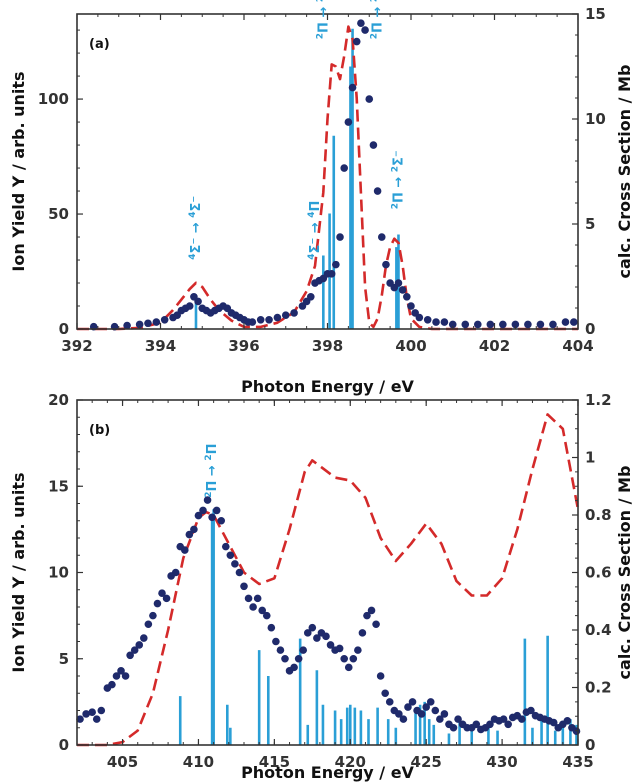 Image resolution: width=638 pixels, height=783 pixels. Describe the element at coordinates (243, 346) in the screenshot. I see `x-tick-label: 396` at that location.